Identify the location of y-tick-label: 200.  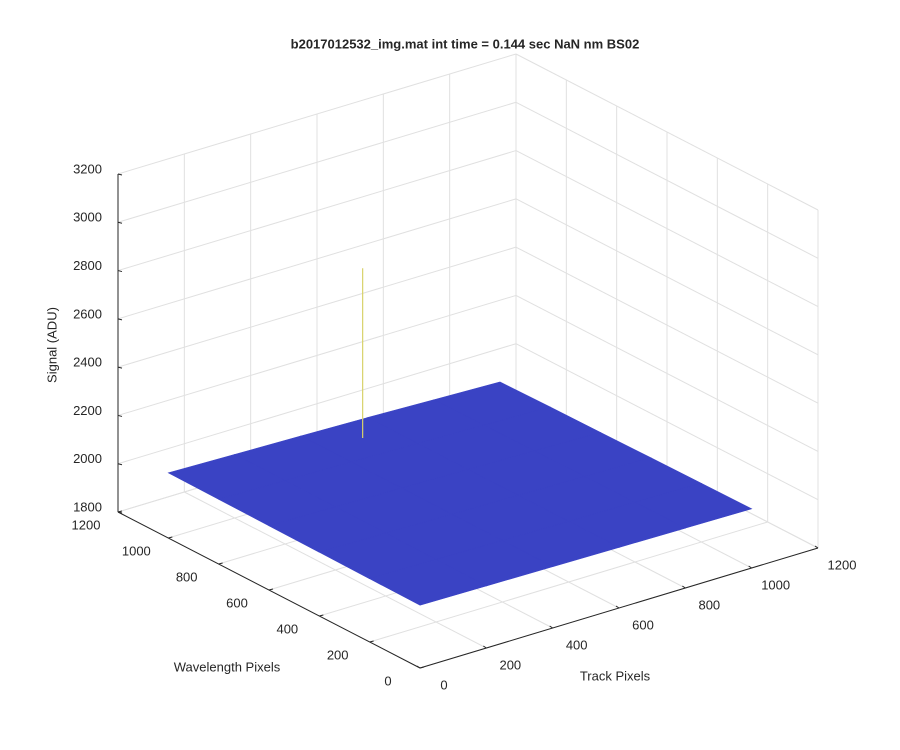
(338, 654).